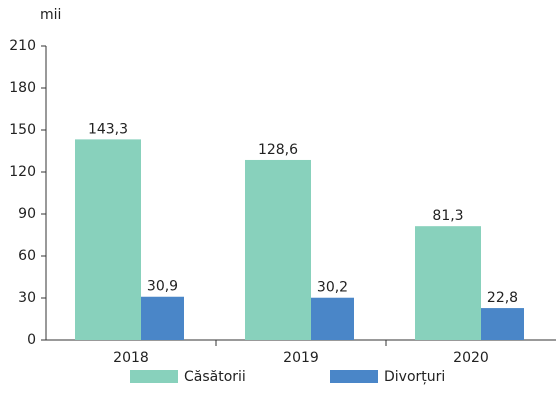  I want to click on y-tick-label: 90, so click(27, 214).